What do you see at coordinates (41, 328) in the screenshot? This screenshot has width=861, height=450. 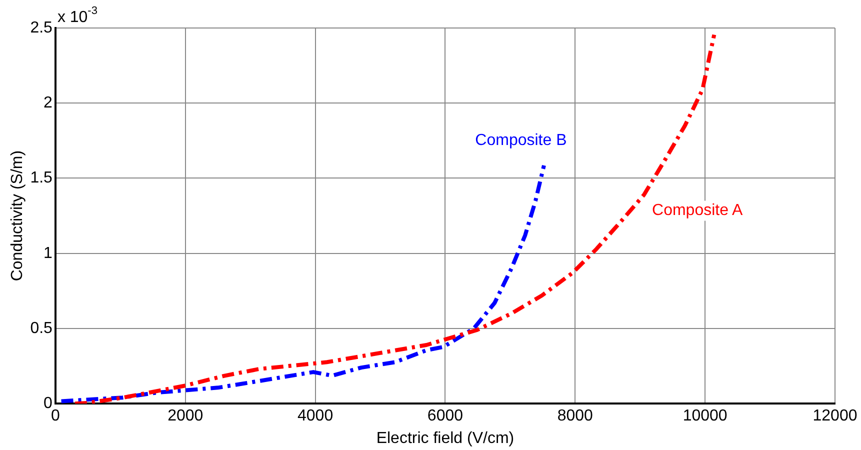 I see `y-tick-label: 0.5` at bounding box center [41, 328].